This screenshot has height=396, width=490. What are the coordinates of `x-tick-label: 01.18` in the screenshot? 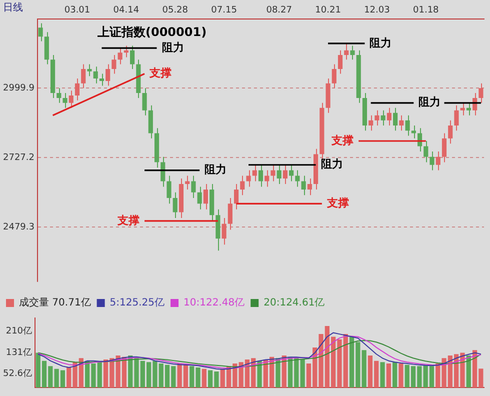 It's located at (426, 11).